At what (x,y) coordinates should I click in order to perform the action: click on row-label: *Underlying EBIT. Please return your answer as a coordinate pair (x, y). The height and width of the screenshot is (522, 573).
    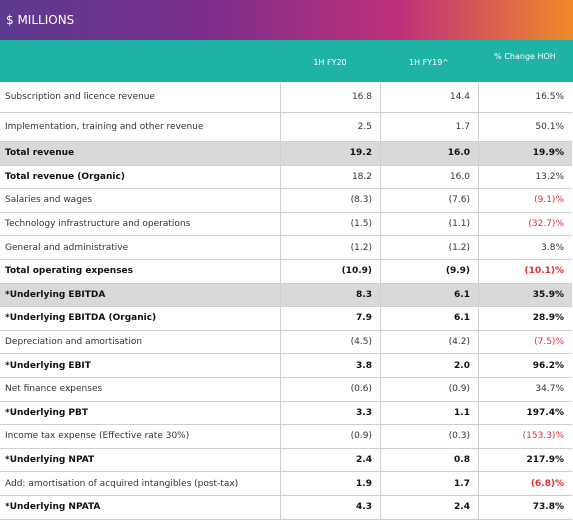
    Looking at the image, I should click on (48, 365).